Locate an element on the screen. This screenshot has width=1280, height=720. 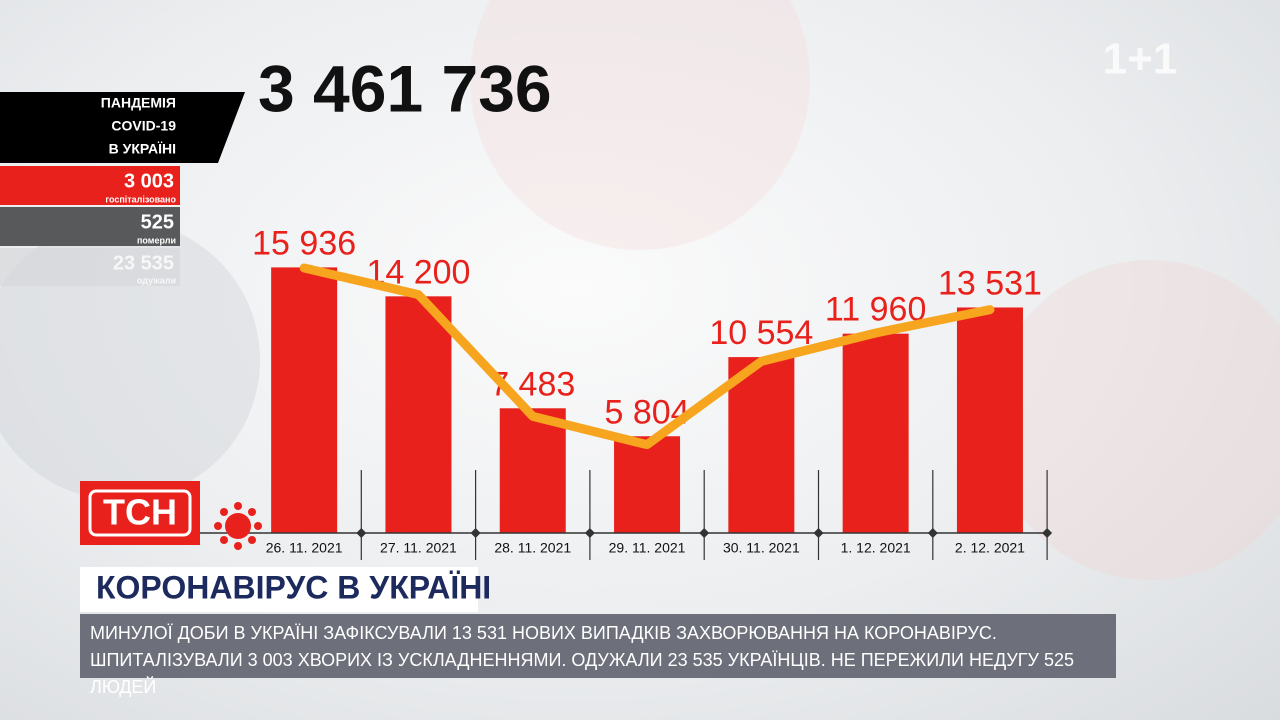
panel-title-box is located at coordinates (122, 127).